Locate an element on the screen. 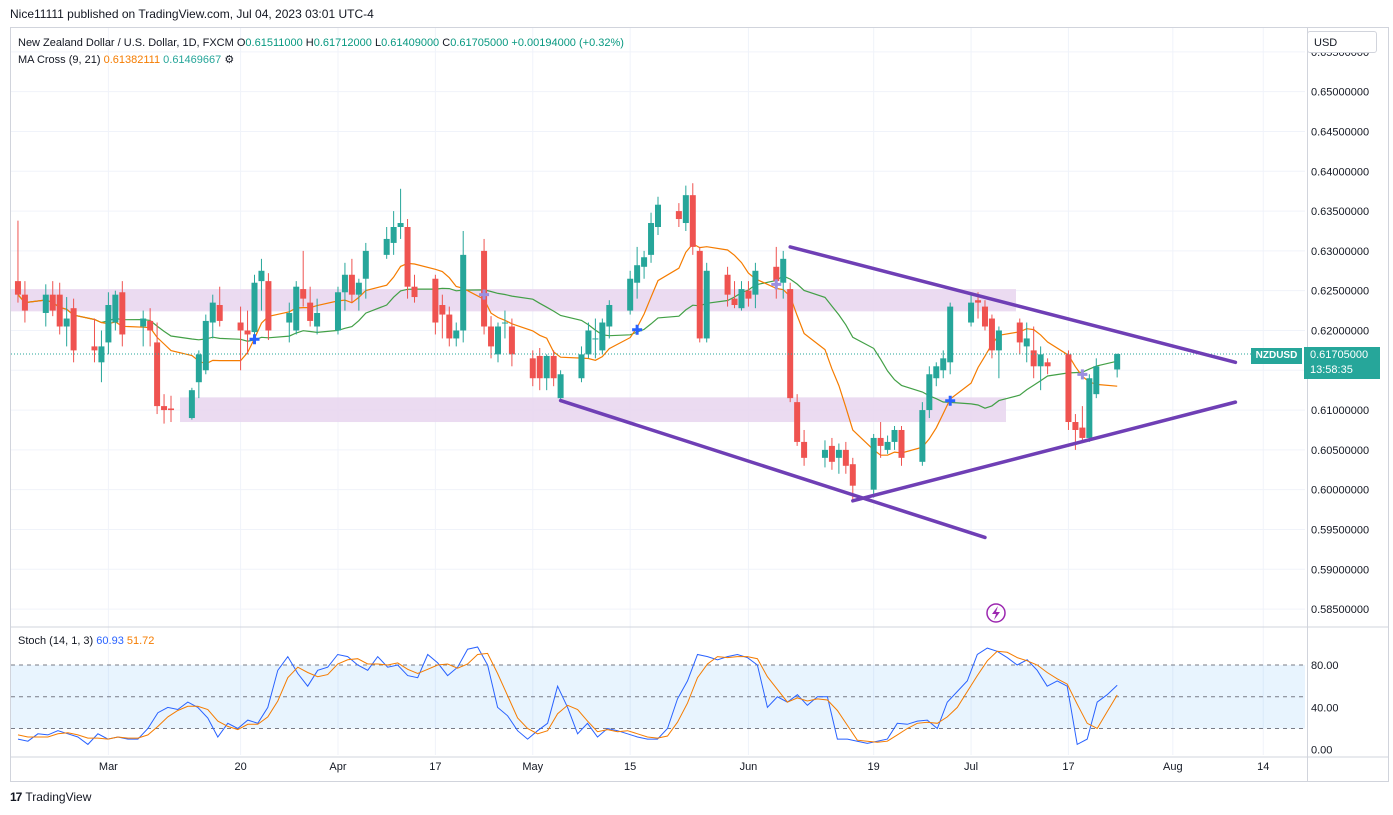 The image size is (1393, 815). time-axis-ticks: Mar 20 Apr 17 May 15 Jun 19 Jul 17 Aug 14 is located at coordinates (684, 767).